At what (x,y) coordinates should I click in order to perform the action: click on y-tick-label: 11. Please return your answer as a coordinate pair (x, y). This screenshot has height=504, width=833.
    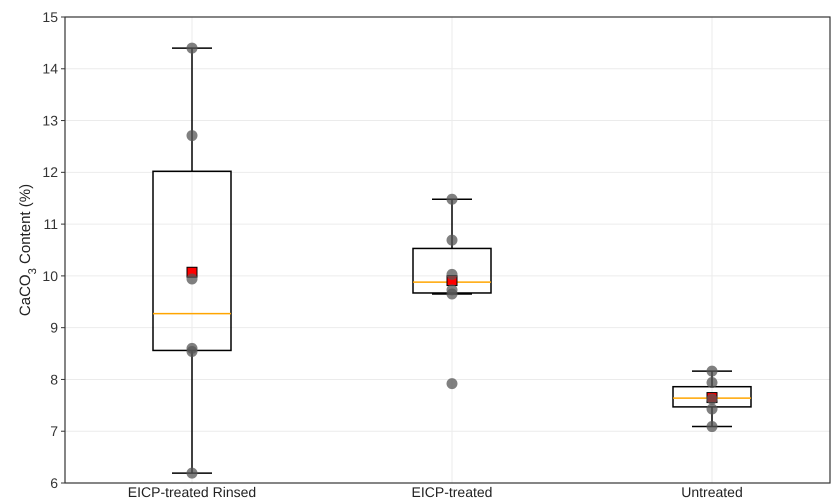
    Looking at the image, I should click on (50, 224).